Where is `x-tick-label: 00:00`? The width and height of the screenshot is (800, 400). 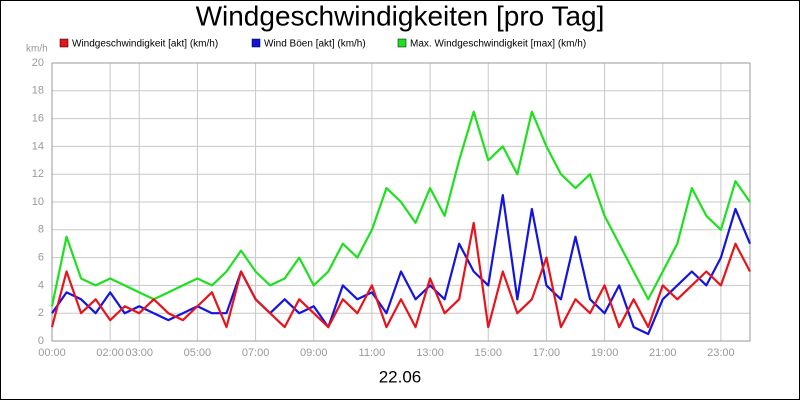
x-tick-label: 00:00 is located at coordinates (52, 353).